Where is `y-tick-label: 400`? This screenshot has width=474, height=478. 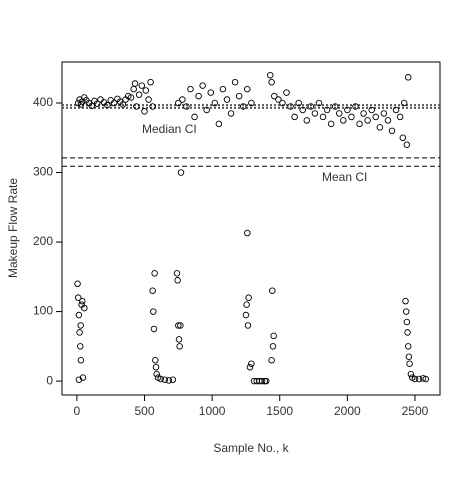
y-tick-label: 400 is located at coordinates (43, 102).